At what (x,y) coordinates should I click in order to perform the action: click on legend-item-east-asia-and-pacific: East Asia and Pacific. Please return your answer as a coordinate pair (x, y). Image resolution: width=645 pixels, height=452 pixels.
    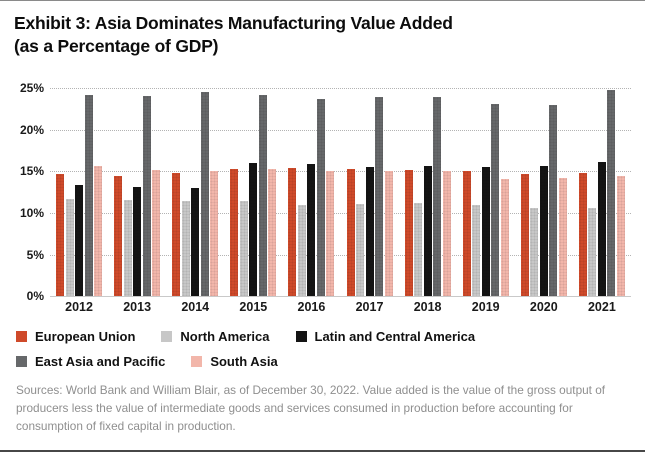
    Looking at the image, I should click on (90, 361).